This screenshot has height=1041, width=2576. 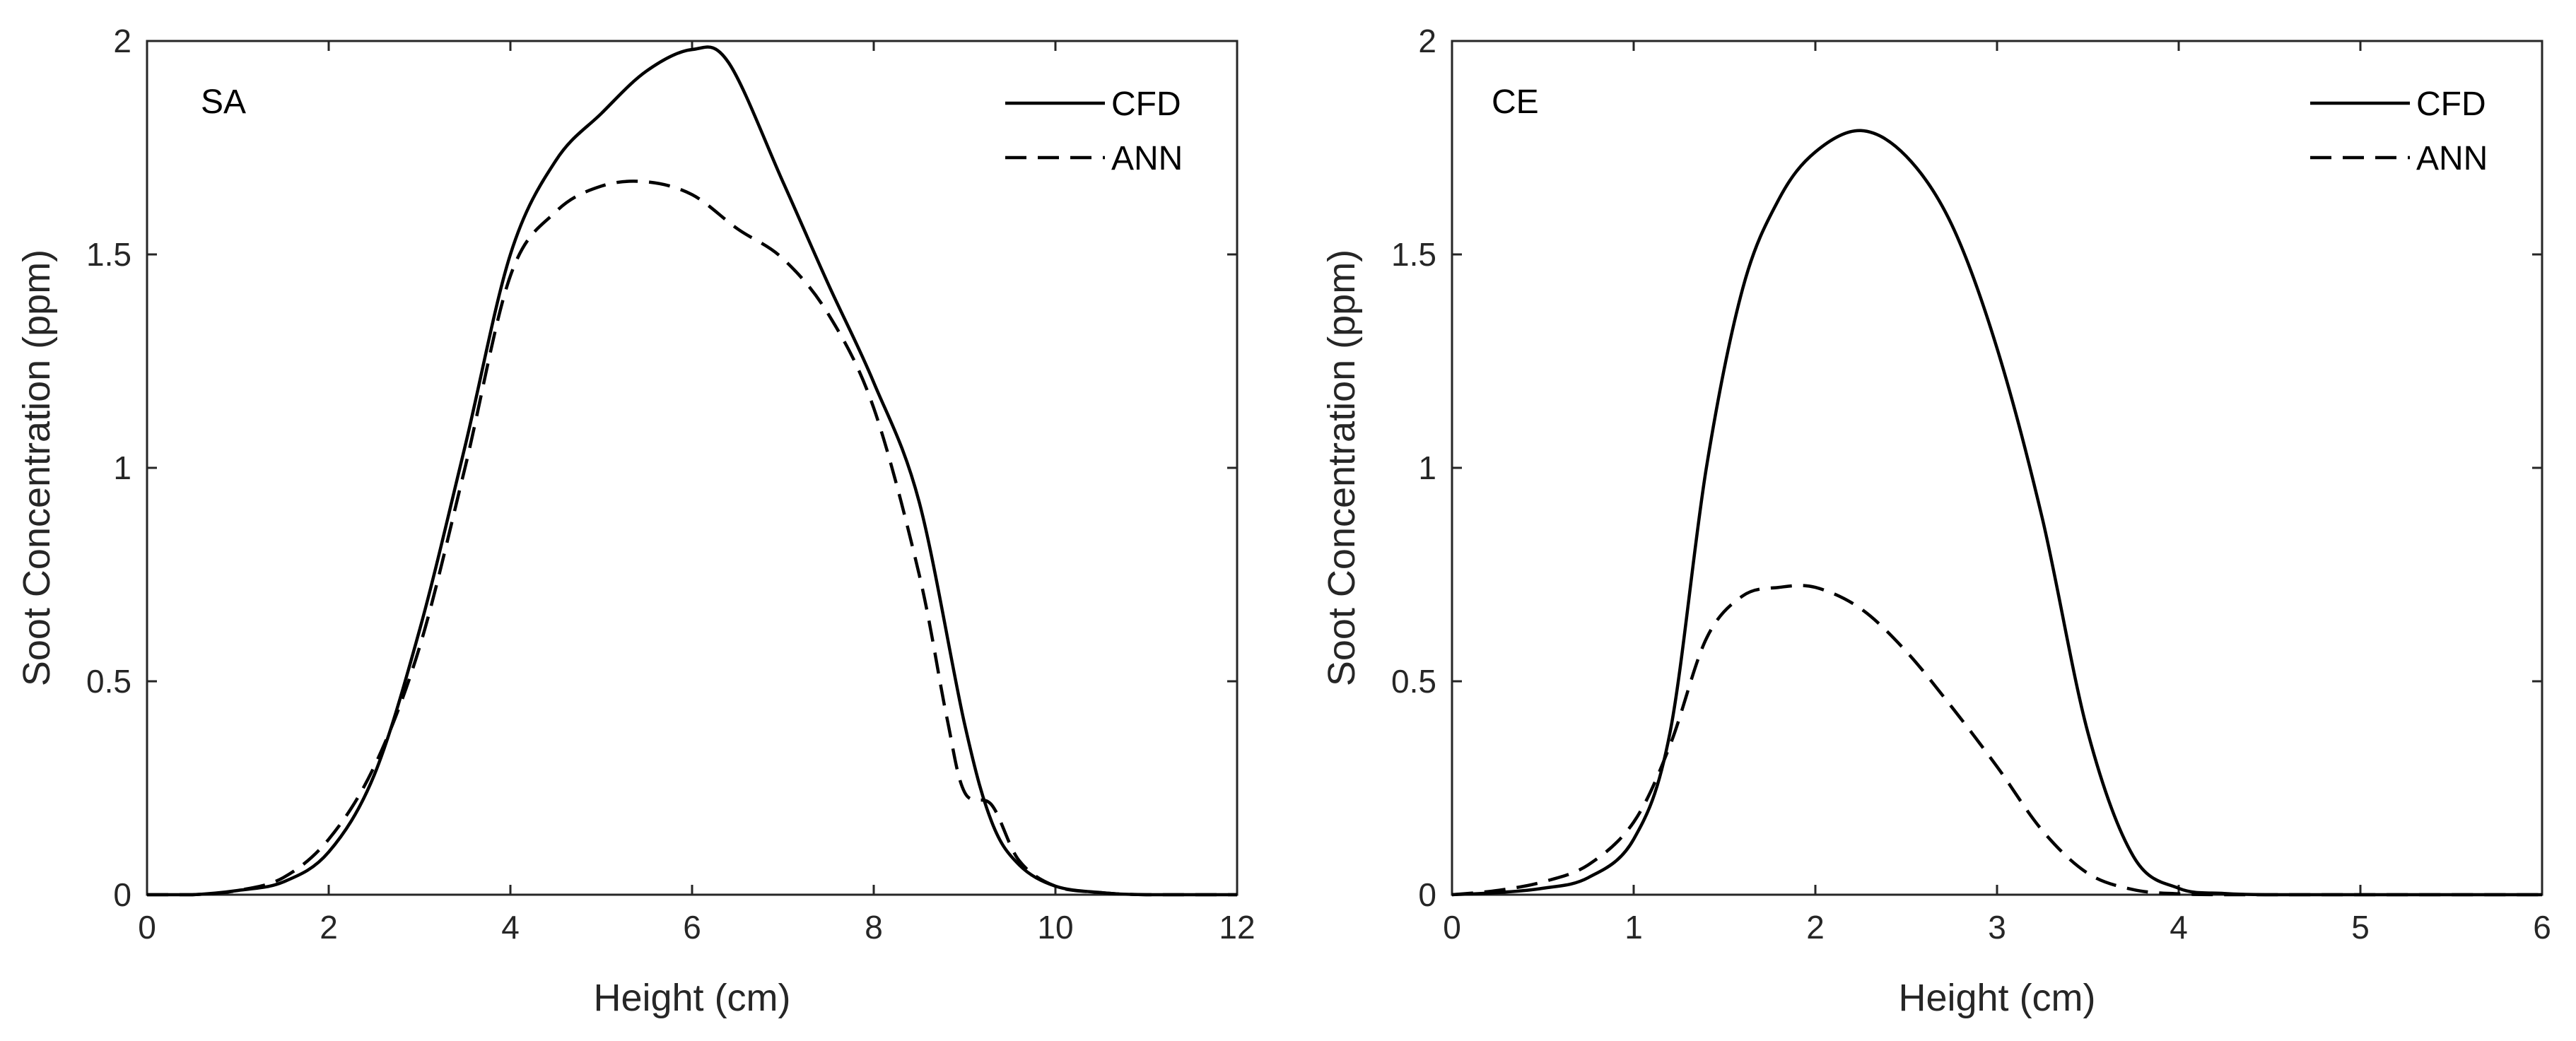 I want to click on y-tick-label-sa-2: 1, so click(x=122, y=467).